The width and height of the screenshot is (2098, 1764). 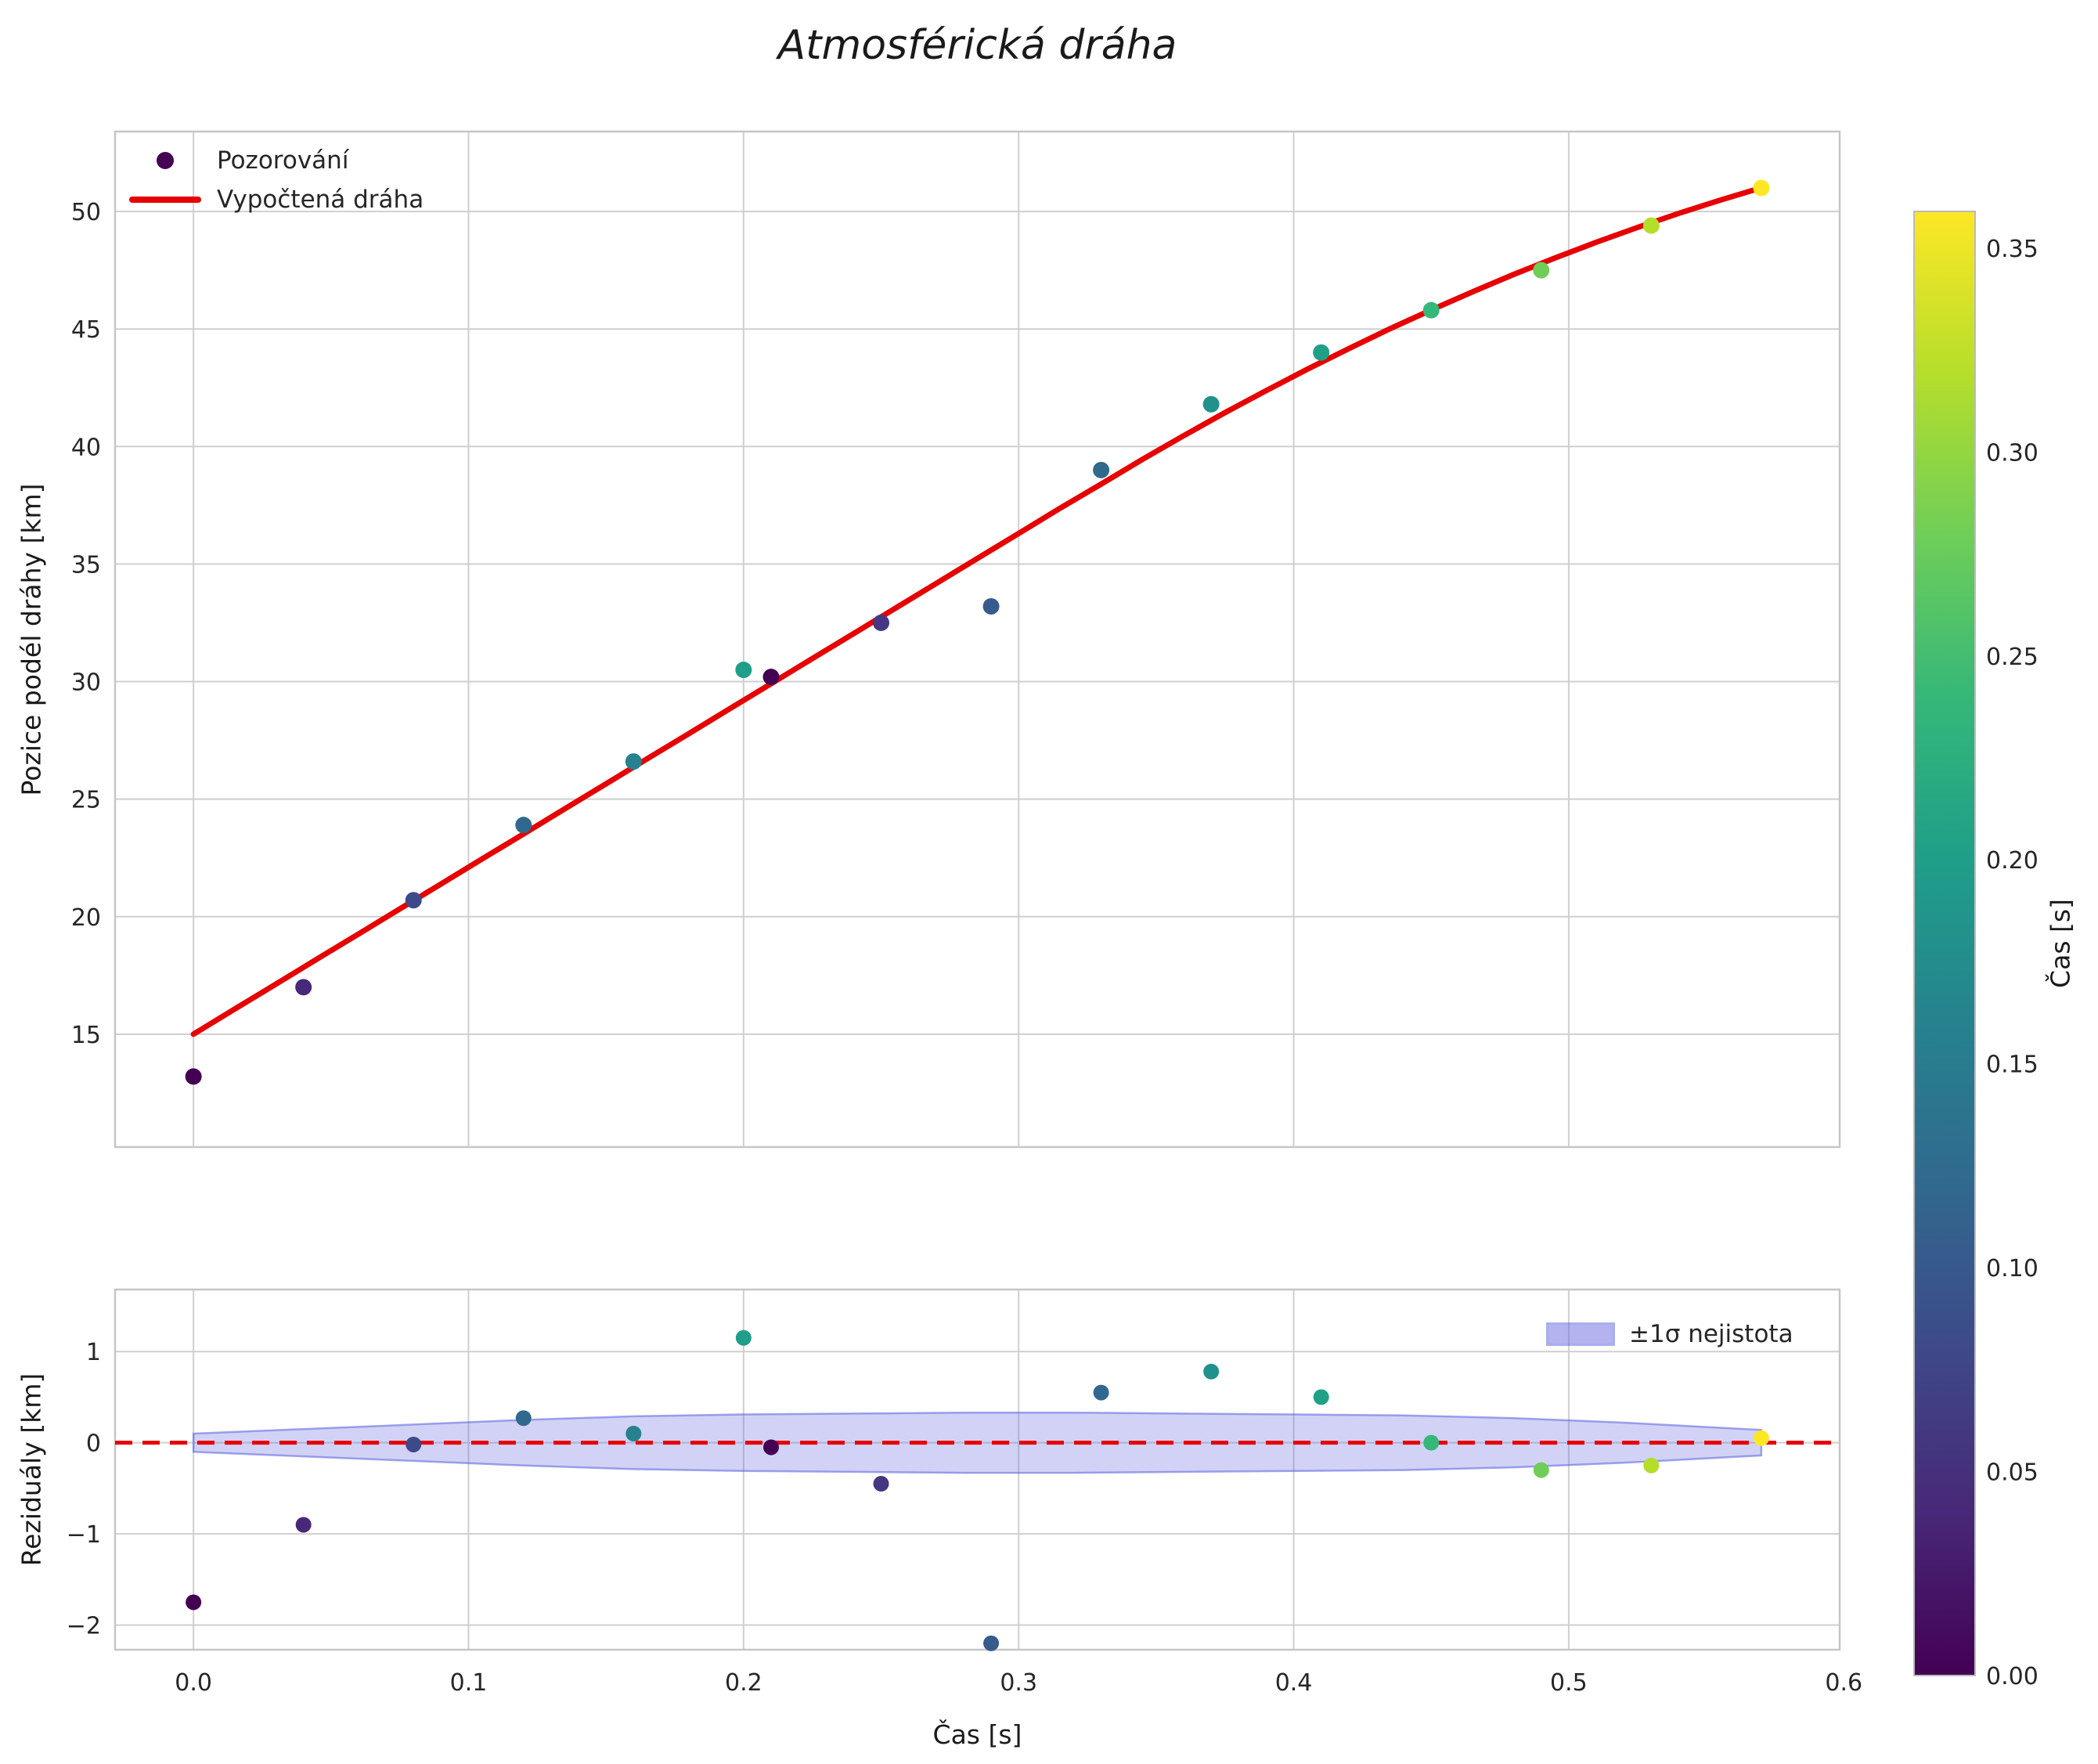 What do you see at coordinates (2013, 249) in the screenshot?
I see `colorbar-tick-label: 0.35` at bounding box center [2013, 249].